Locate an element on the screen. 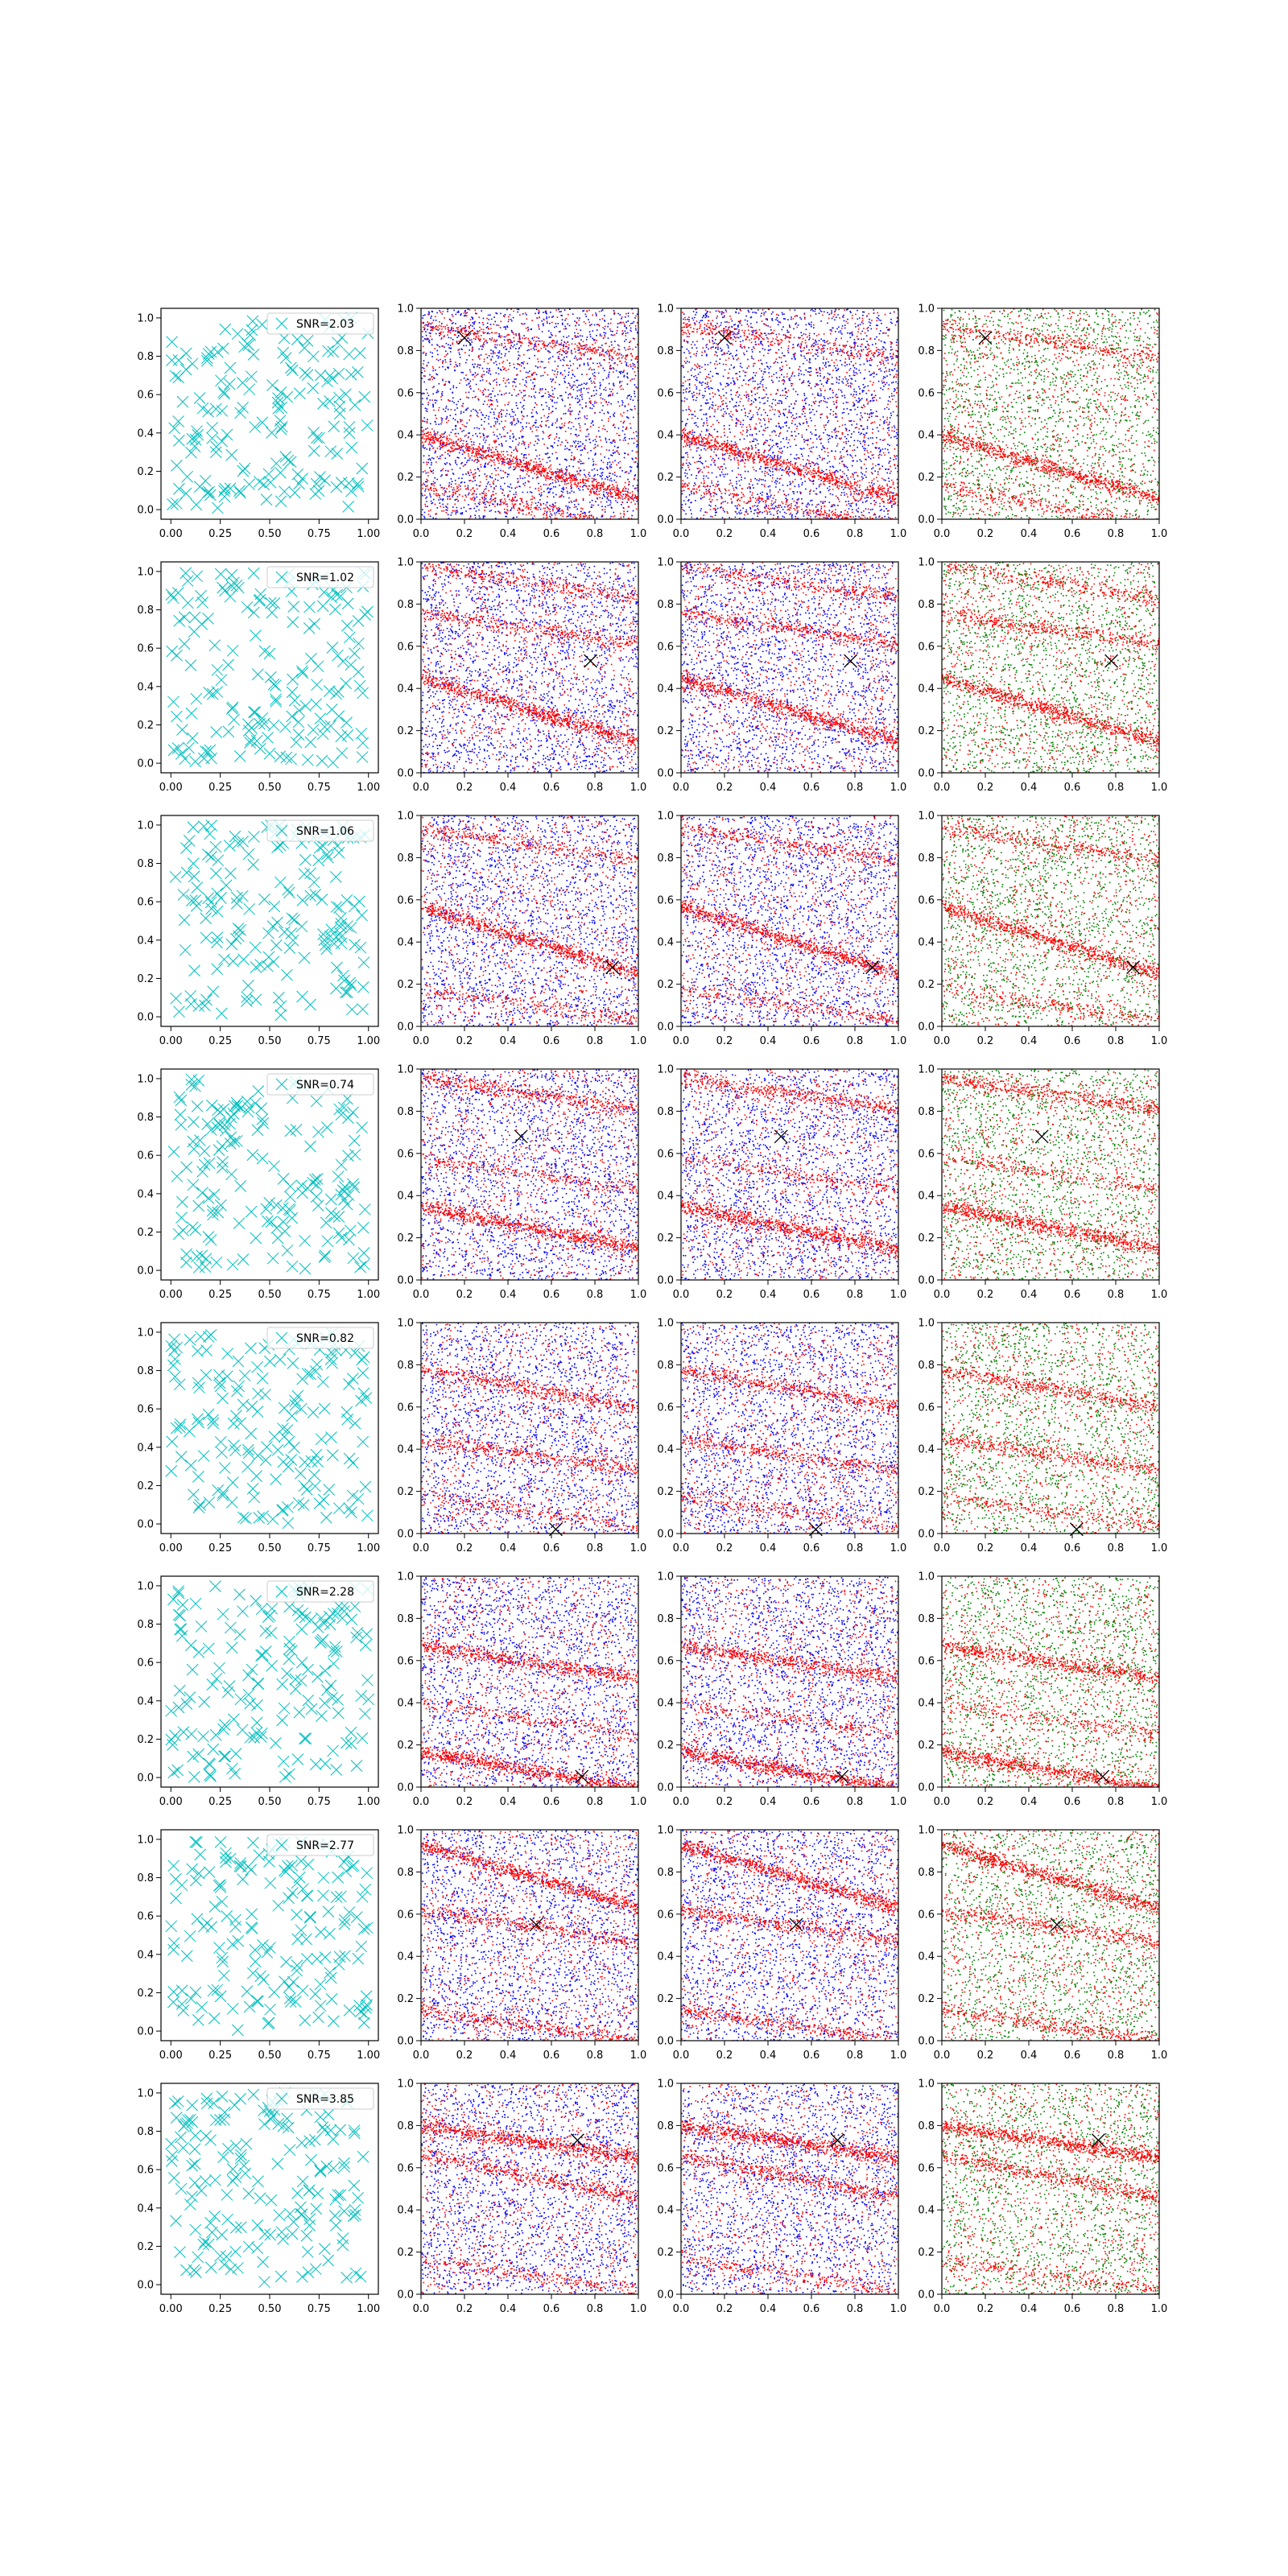 The height and width of the screenshot is (2576, 1288). dot-field-xtick-label: 0.4 is located at coordinates (1029, 1548).